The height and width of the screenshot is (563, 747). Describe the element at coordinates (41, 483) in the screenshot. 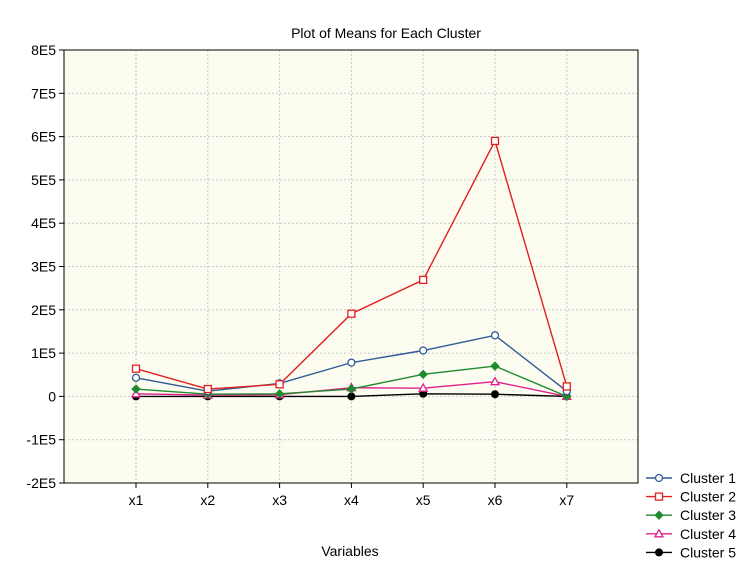

I see `y-tick-label: -2E5` at that location.